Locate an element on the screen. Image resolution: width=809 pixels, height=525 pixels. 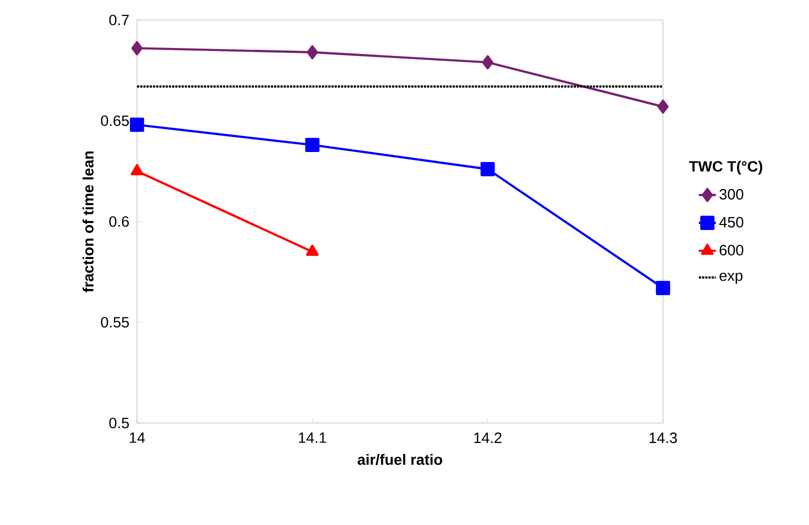
y-tick-label: 0.65 is located at coordinates (114, 120).